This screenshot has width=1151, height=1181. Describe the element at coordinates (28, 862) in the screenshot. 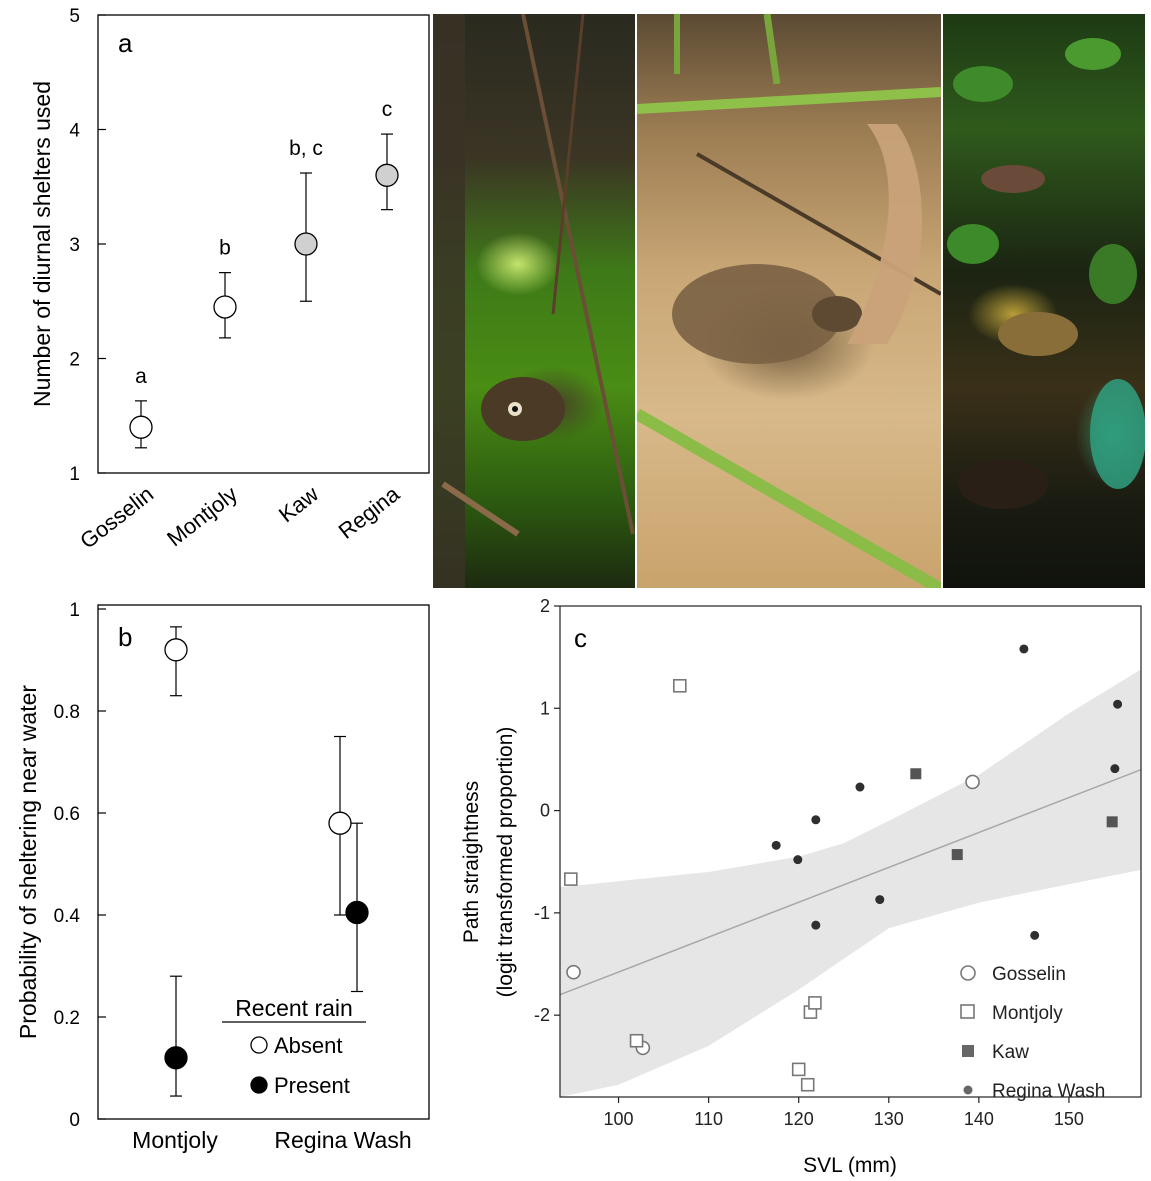

I see `panel-b-y-axis-label: Probability of sheltering near water` at that location.